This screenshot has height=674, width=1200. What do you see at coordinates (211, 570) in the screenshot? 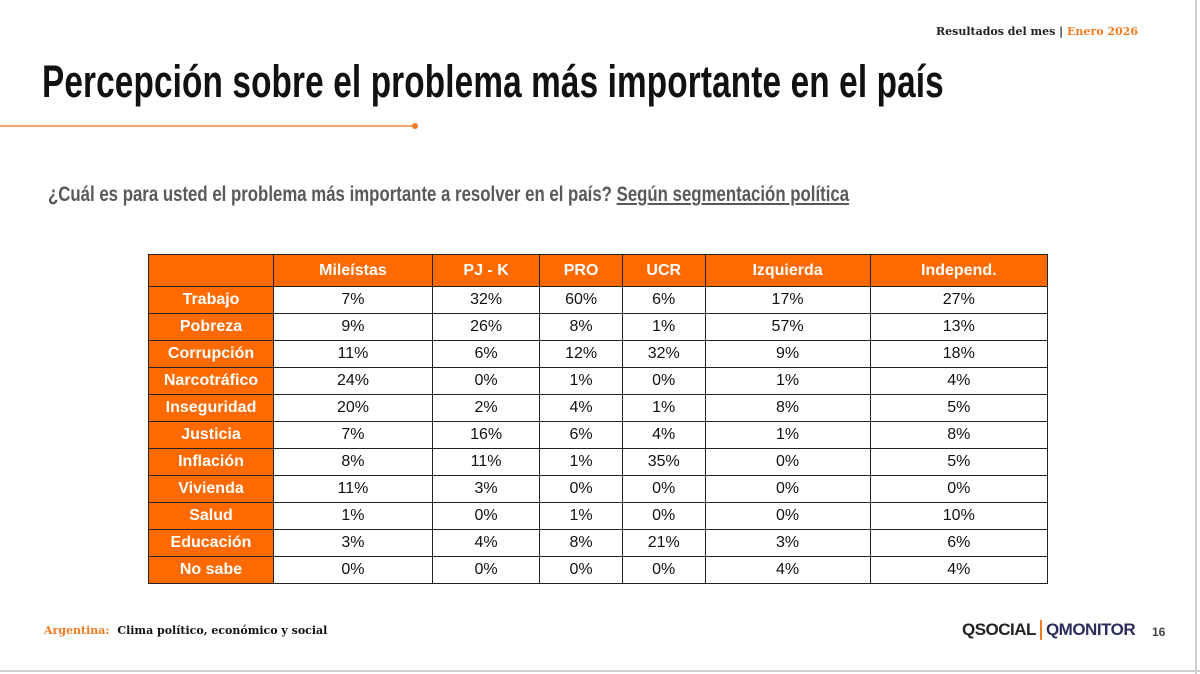
I see `row-label: No sabe` at bounding box center [211, 570].